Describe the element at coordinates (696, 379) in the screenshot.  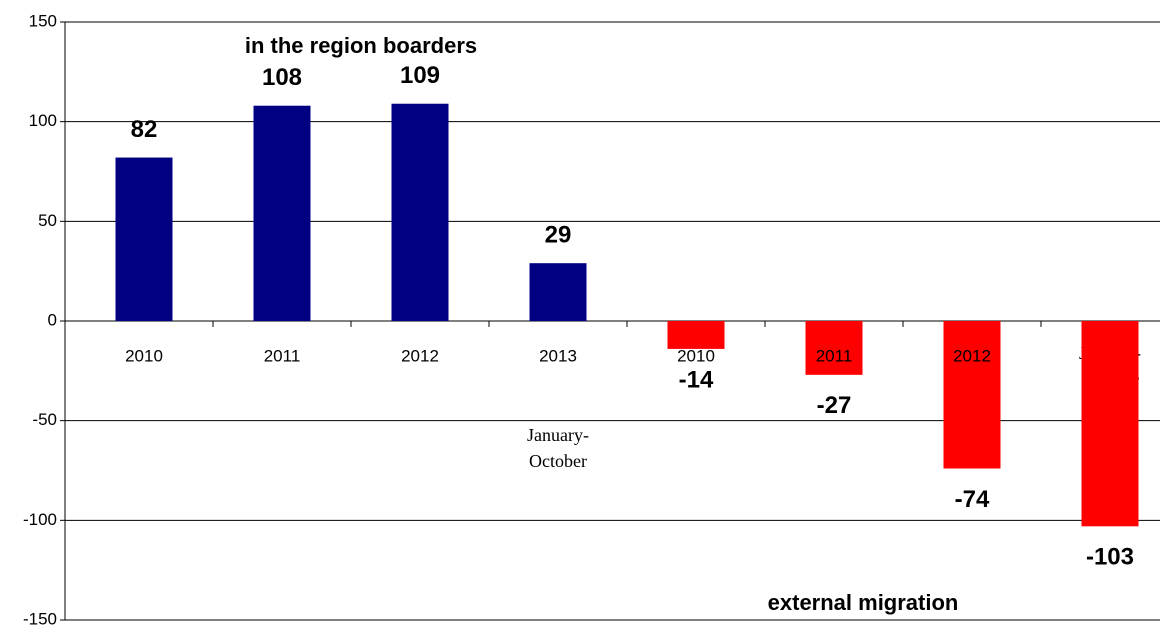
I see `value-label: -14` at that location.